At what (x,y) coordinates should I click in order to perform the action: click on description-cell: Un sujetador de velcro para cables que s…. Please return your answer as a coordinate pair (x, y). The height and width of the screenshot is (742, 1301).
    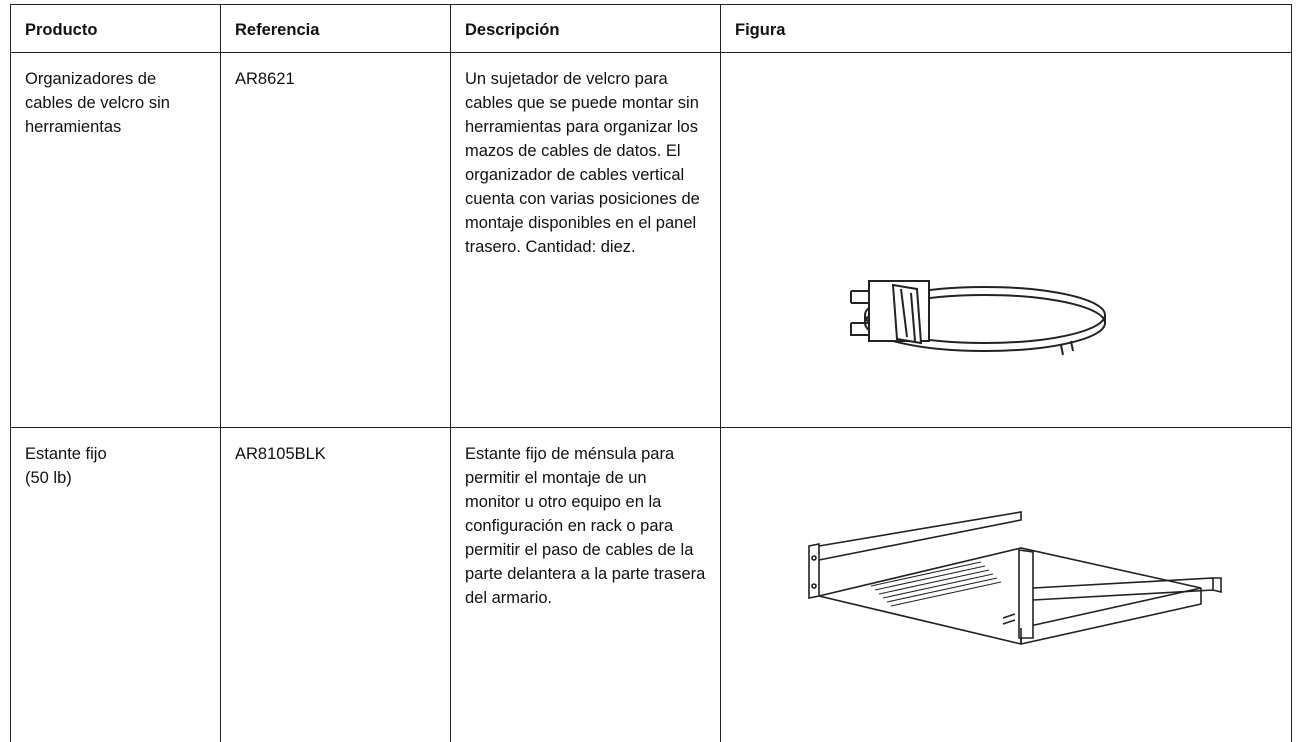
    Looking at the image, I should click on (586, 240).